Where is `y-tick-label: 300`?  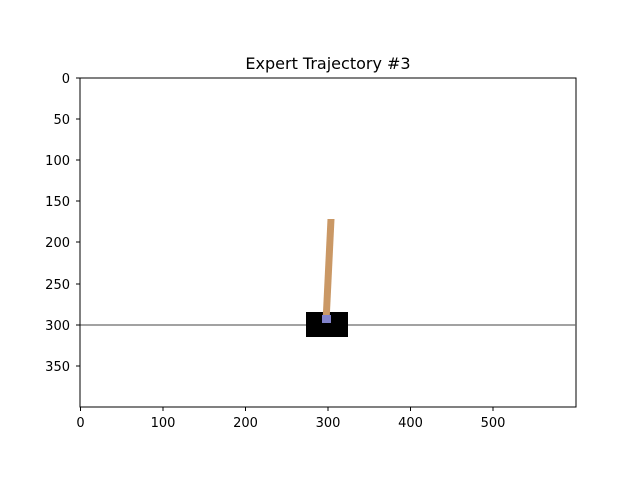 y-tick-label: 300 is located at coordinates (57, 326).